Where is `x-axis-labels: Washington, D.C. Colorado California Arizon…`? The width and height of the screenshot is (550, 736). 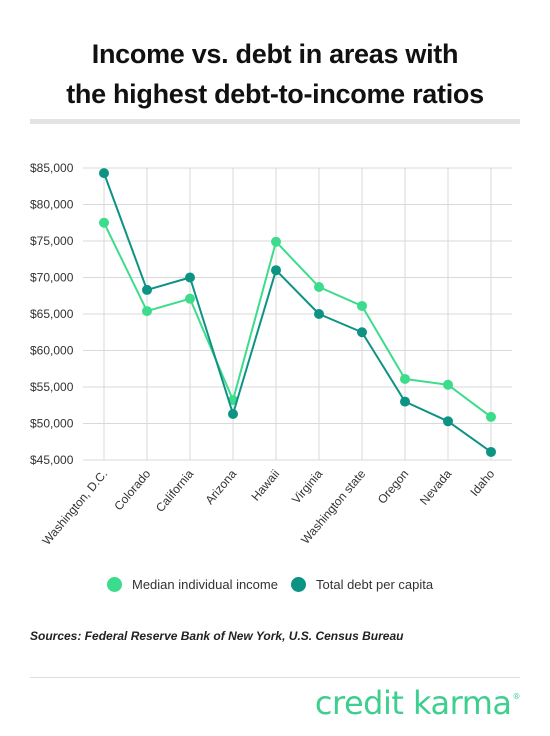
x-axis-labels: Washington, D.C. Colorado California Arizon… is located at coordinates (268, 507).